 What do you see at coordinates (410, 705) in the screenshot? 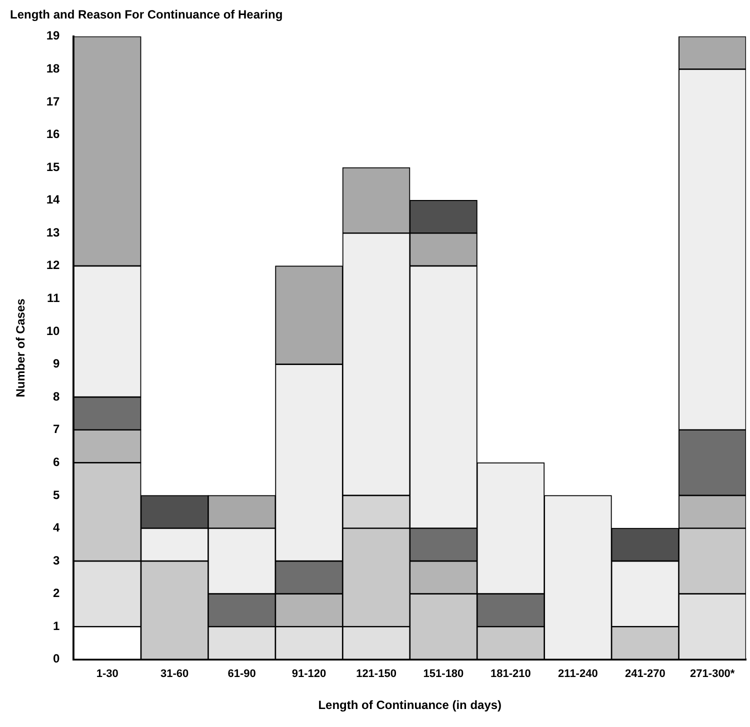
I see `x-axis-title: Length of Continuance (in days)` at bounding box center [410, 705].